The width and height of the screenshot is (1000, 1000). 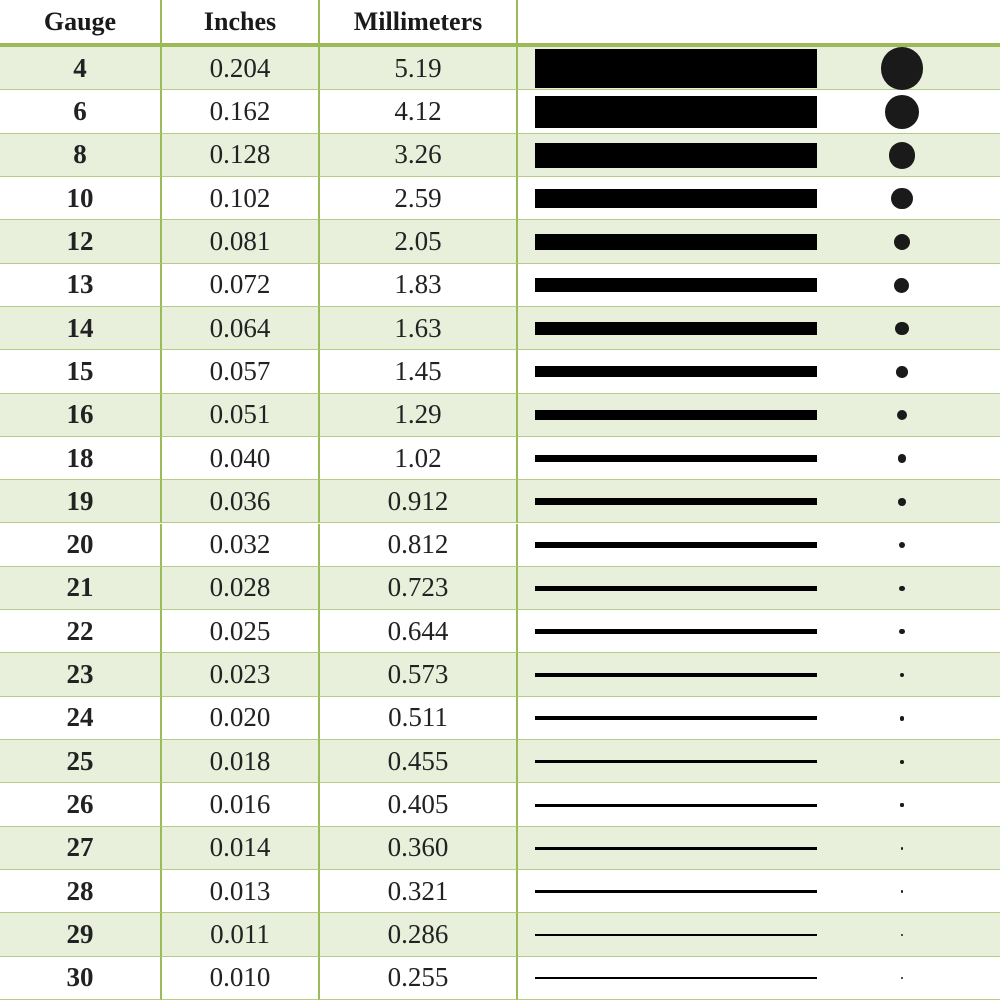 I want to click on value-cell: 0.018, so click(x=241, y=762).